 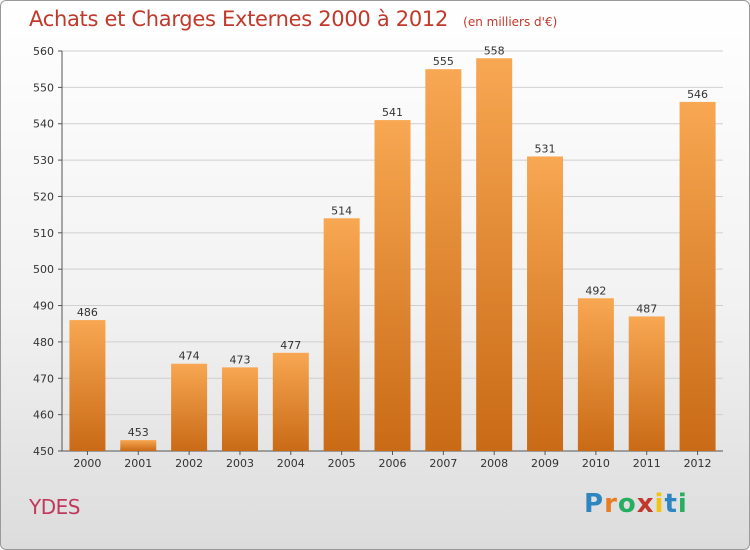 I want to click on x-tick-label-2004: 2004, so click(x=291, y=463).